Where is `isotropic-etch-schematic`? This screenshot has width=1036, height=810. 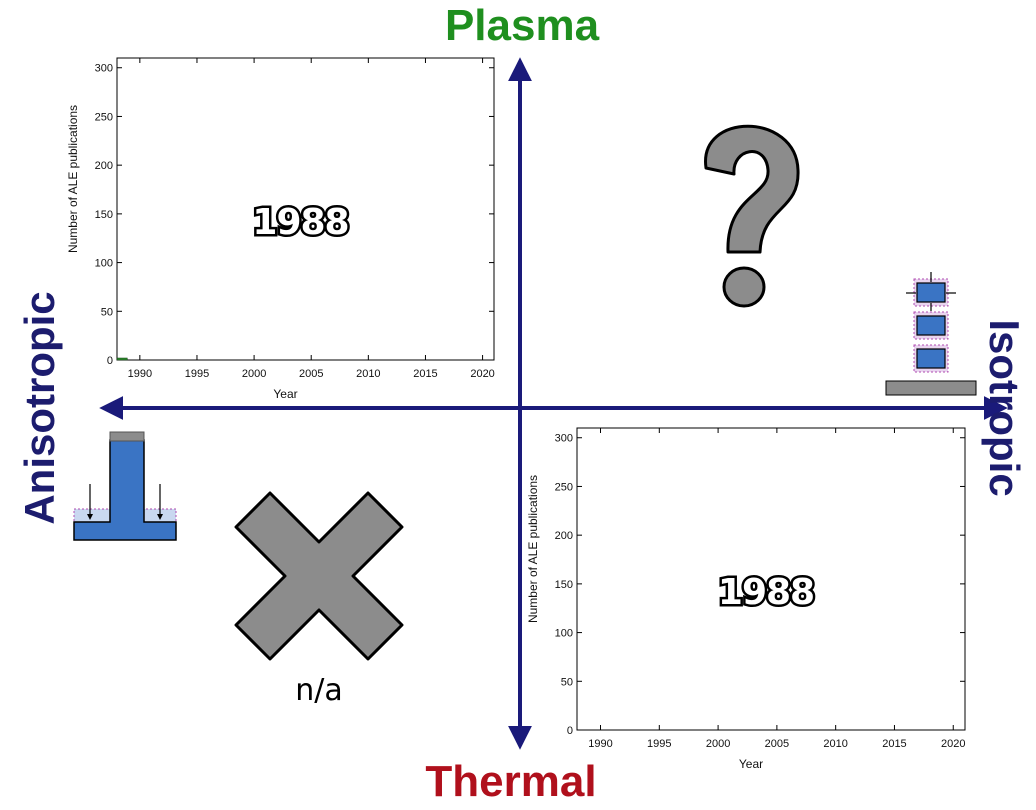 isotropic-etch-schematic is located at coordinates (931, 334).